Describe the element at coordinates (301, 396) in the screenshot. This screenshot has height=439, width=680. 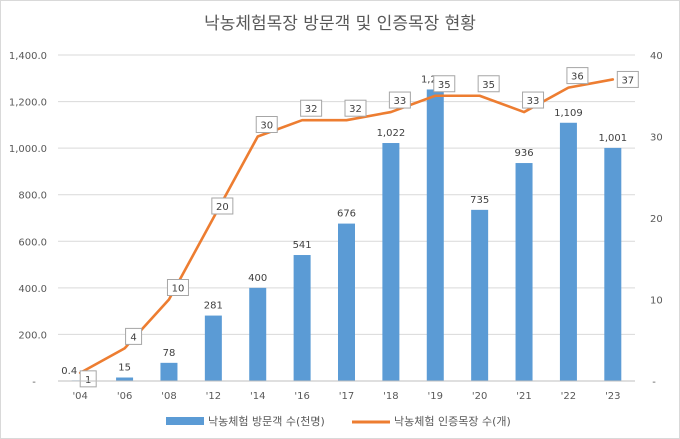
I see `x-tick-label: '16` at that location.